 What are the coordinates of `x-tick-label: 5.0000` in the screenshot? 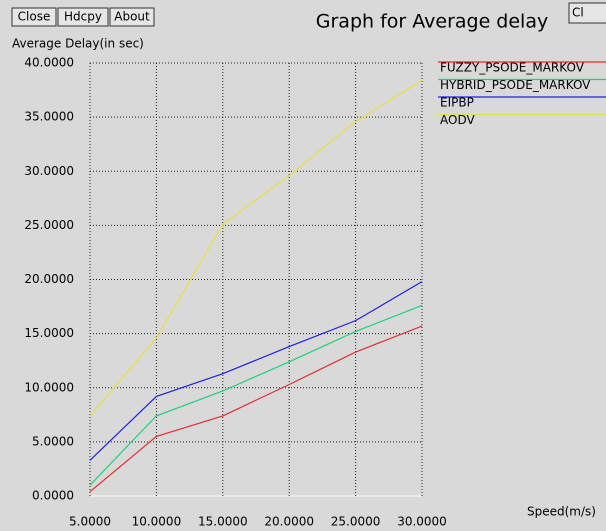 It's located at (90, 522).